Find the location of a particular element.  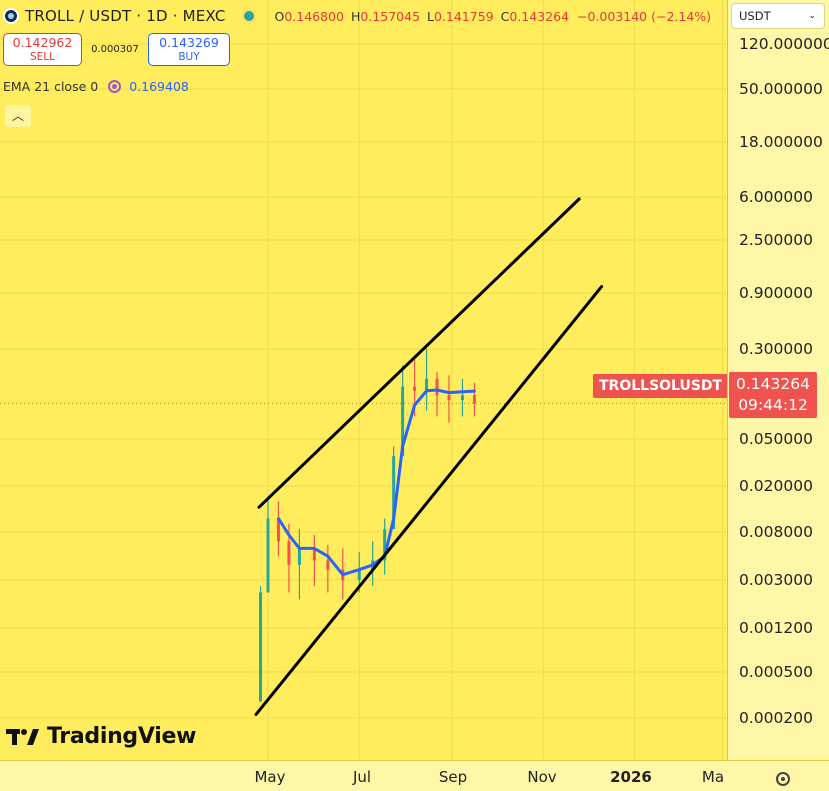

time-tick-label: 2026 is located at coordinates (631, 777).